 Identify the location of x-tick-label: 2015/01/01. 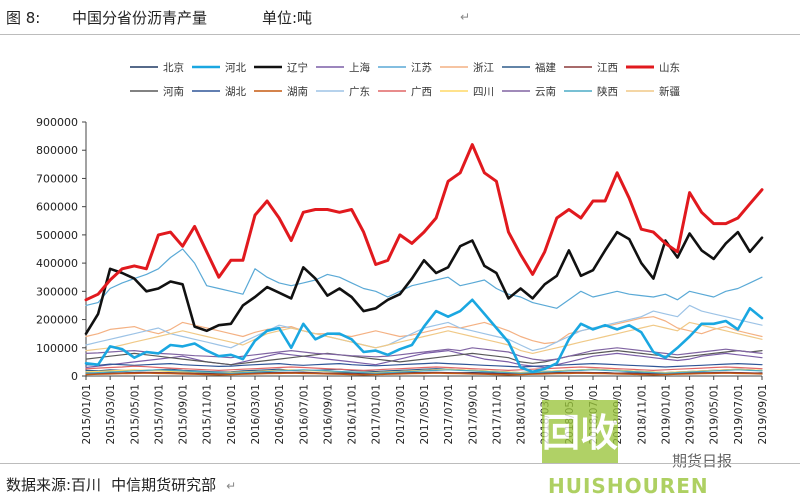
(87, 414).